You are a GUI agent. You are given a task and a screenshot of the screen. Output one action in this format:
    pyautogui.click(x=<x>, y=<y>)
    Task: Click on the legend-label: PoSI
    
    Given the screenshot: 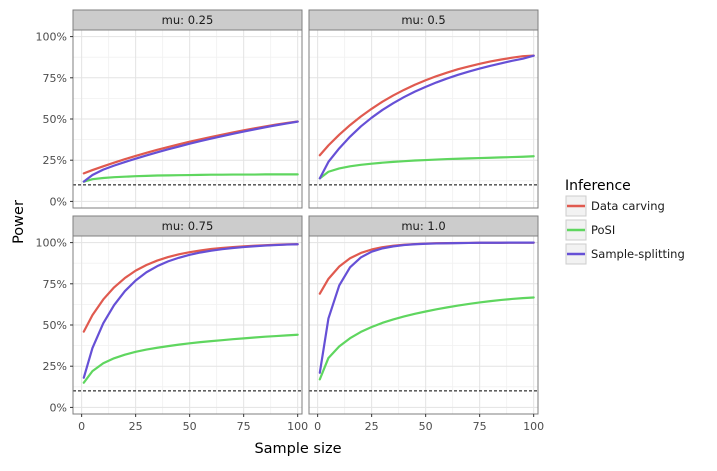 What is the action you would take?
    pyautogui.click(x=603, y=230)
    